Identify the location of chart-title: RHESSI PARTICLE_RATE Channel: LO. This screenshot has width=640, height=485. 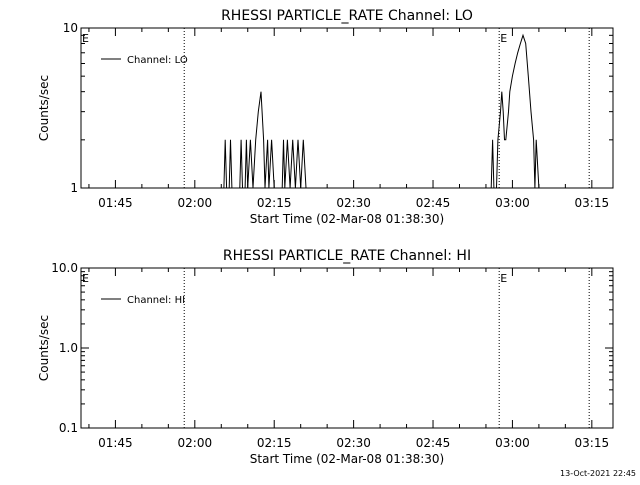
(347, 16).